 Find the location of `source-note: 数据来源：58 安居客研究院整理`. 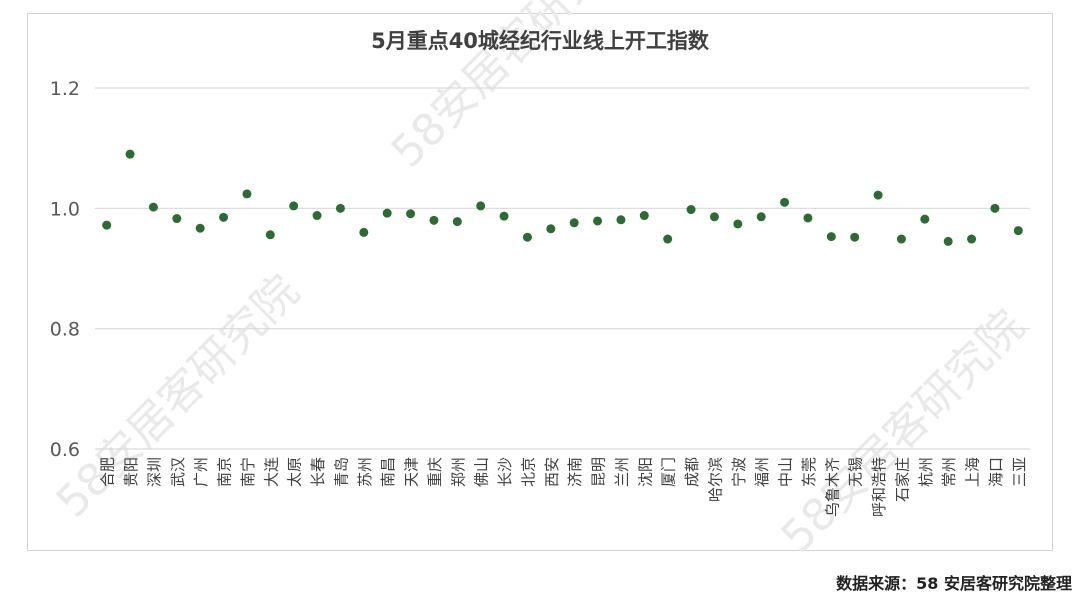

source-note: 数据来源：58 安居客研究院整理 is located at coordinates (954, 583).